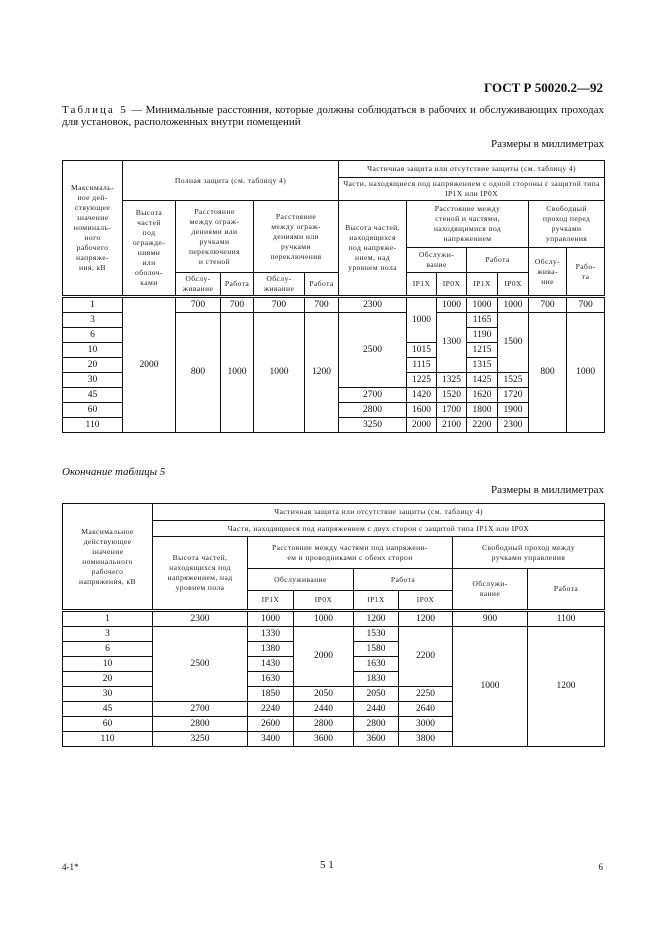 The height and width of the screenshot is (936, 661). I want to click on table-row: 60 2800 1600 1700 1800 1900, so click(333, 410).